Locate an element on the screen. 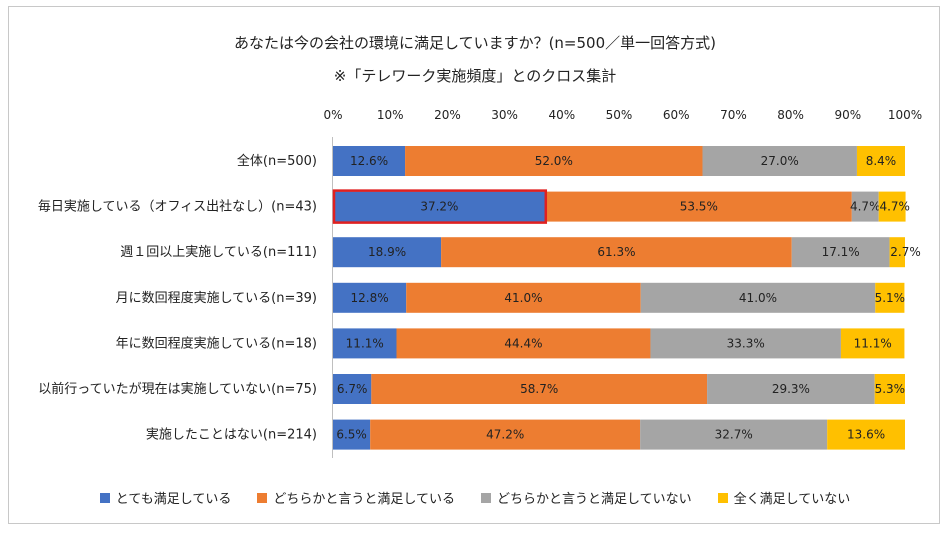 The height and width of the screenshot is (533, 950). category-label: 毎日実施している（オフィス出社なし）(n=43) is located at coordinates (177, 207).